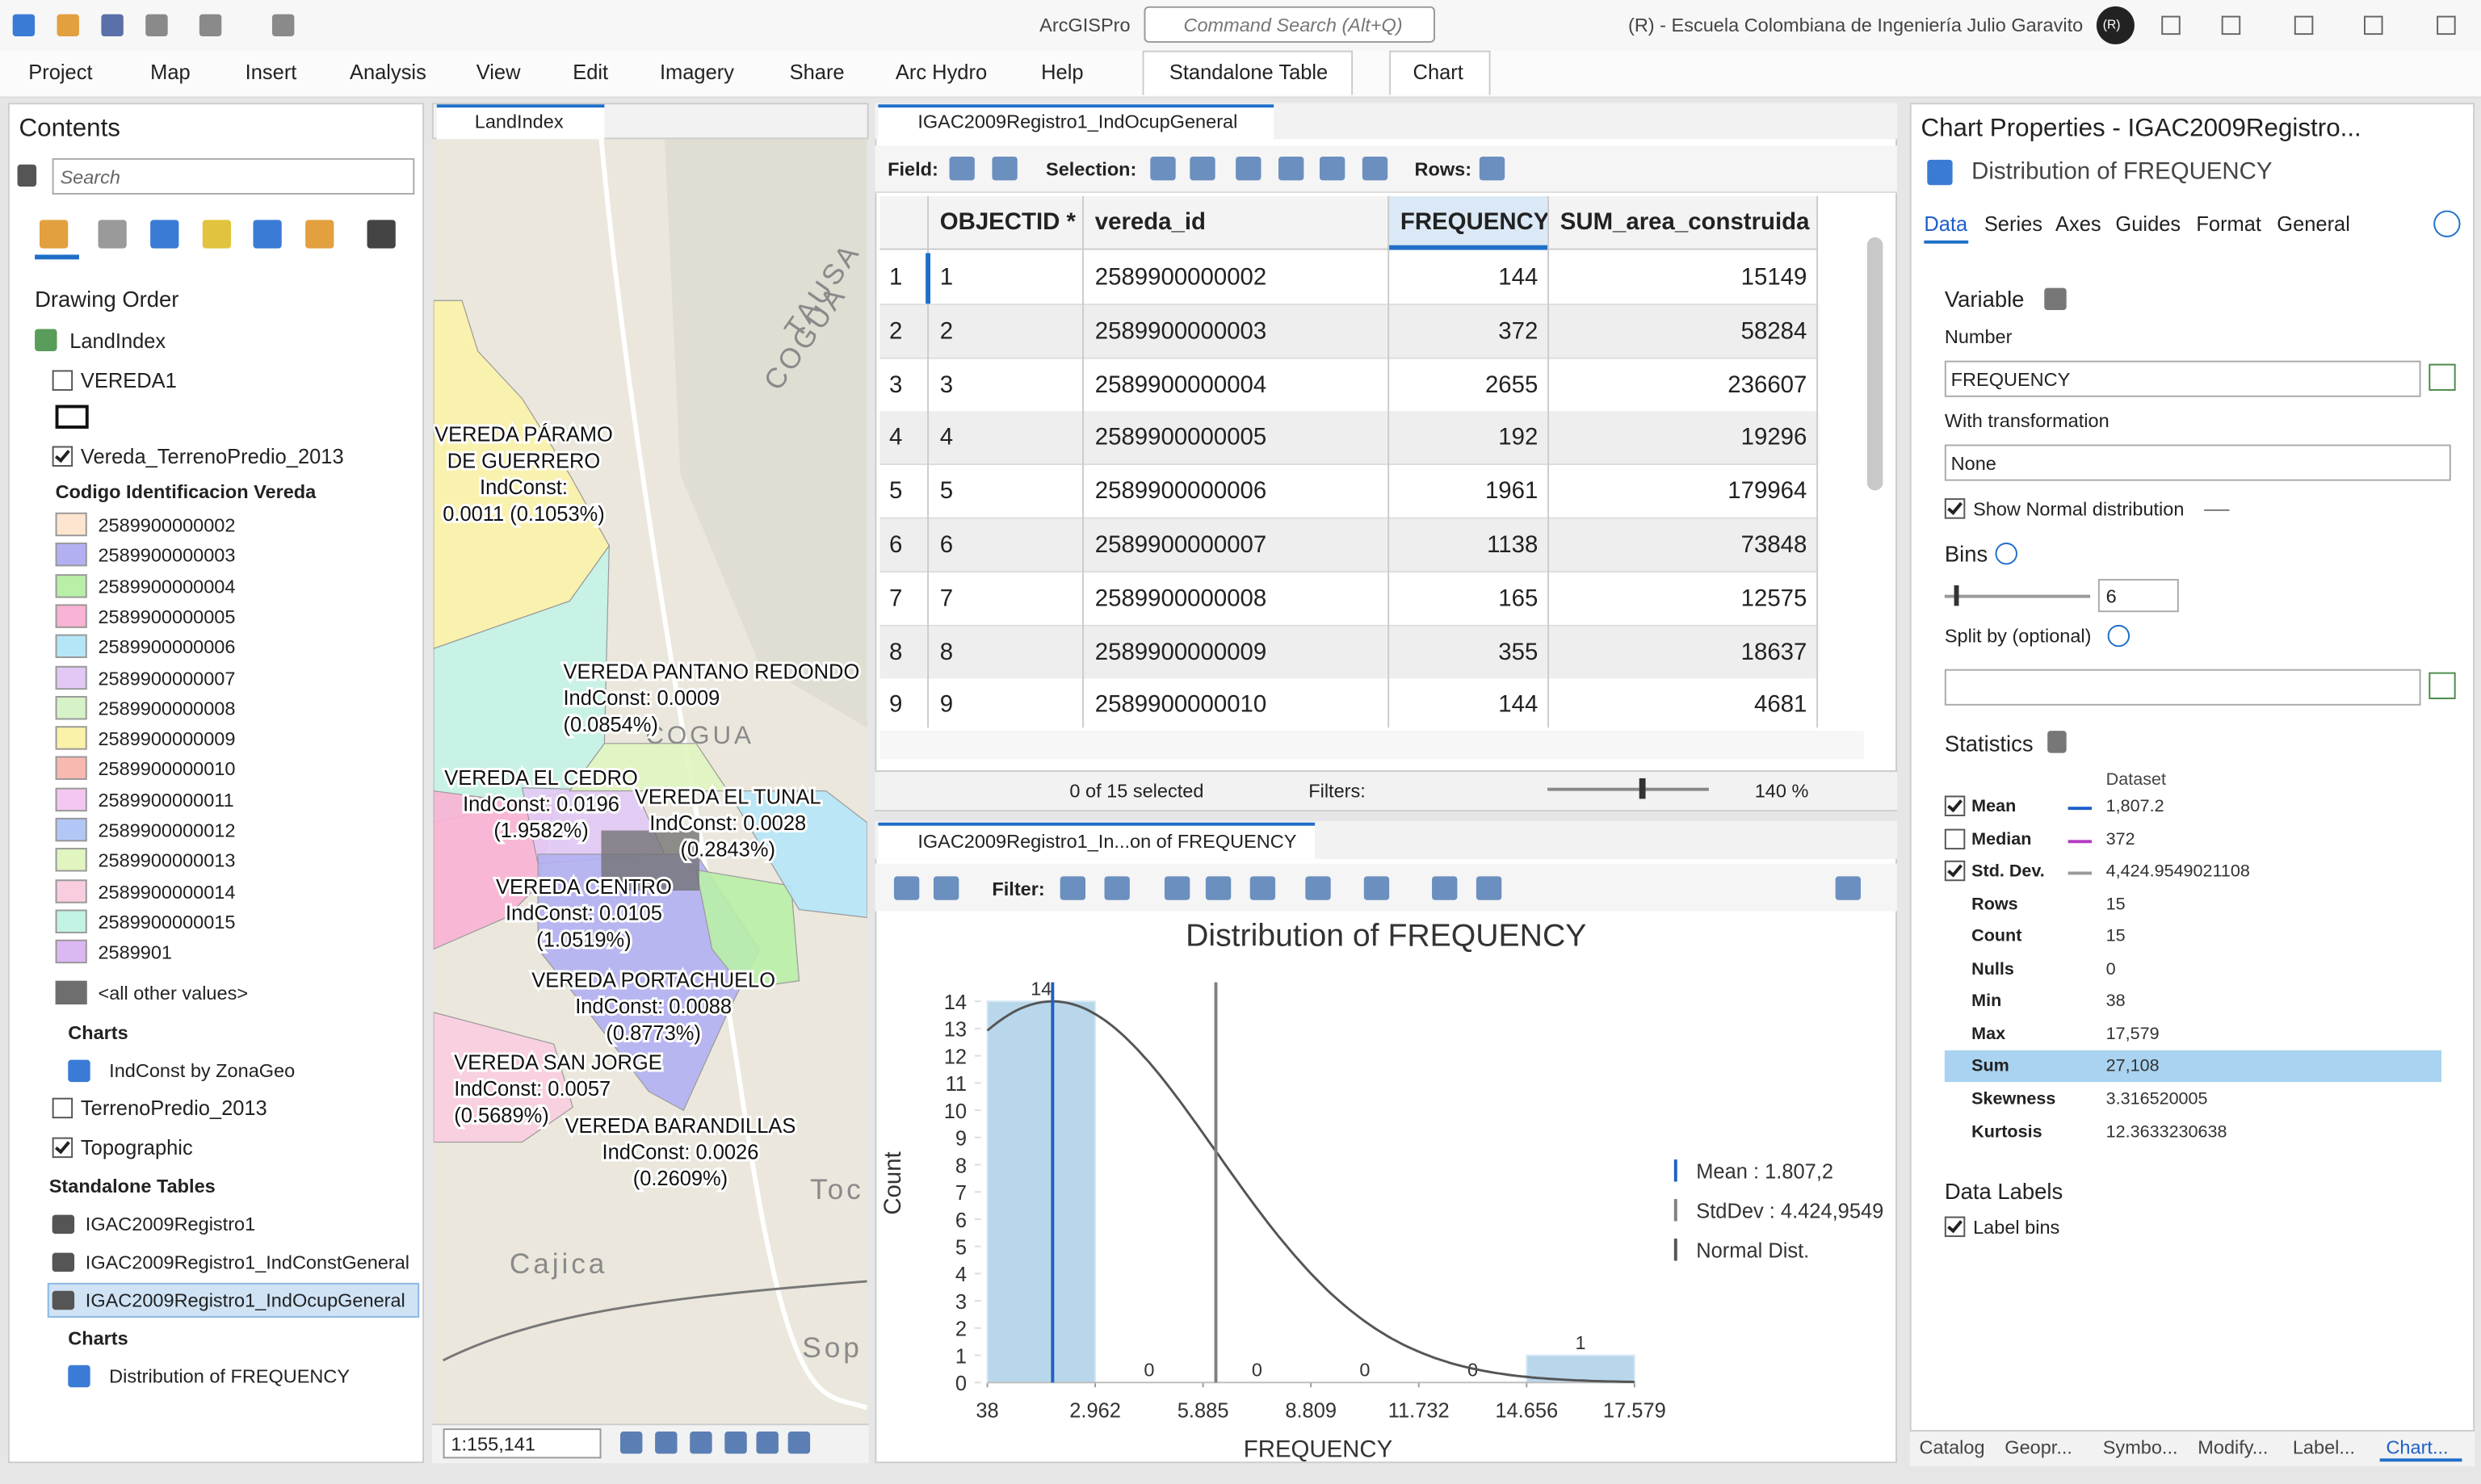 This screenshot has height=1484, width=2481. I want to click on ribbon-tab: Arc Hydro, so click(941, 72).